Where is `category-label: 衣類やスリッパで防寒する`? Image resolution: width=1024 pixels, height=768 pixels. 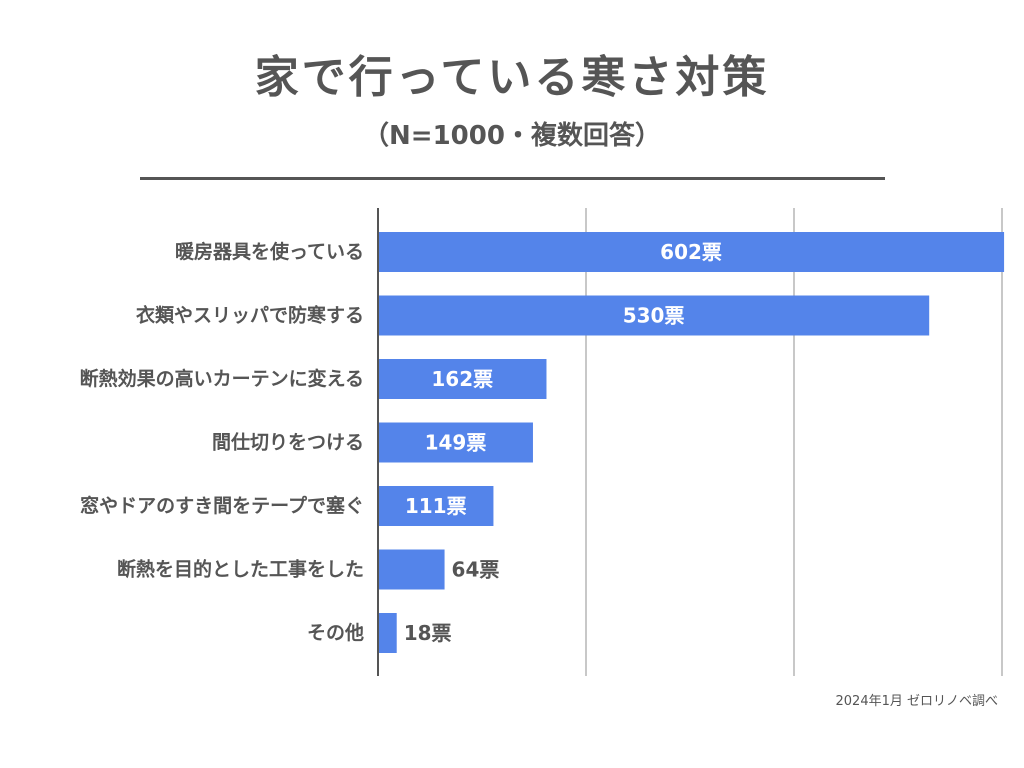 category-label: 衣類やスリッパで防寒する is located at coordinates (250, 315).